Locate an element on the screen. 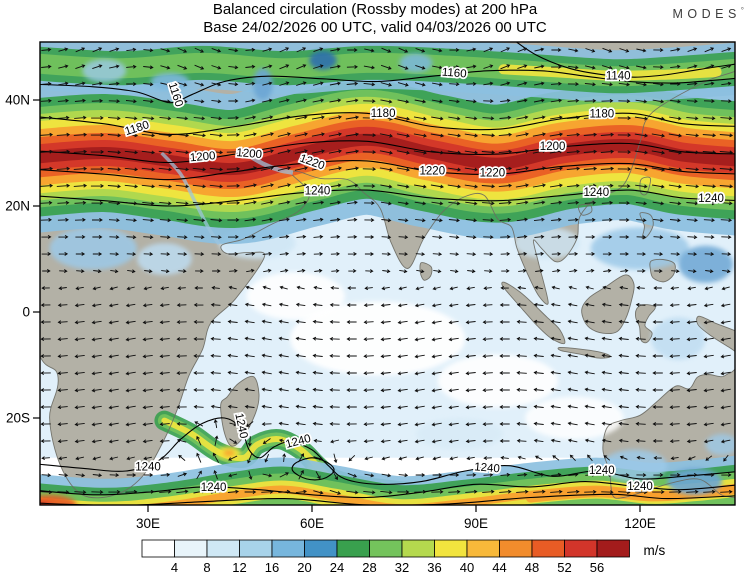 This screenshot has height=574, width=750. colorbar-tick-label: 44 is located at coordinates (499, 567).